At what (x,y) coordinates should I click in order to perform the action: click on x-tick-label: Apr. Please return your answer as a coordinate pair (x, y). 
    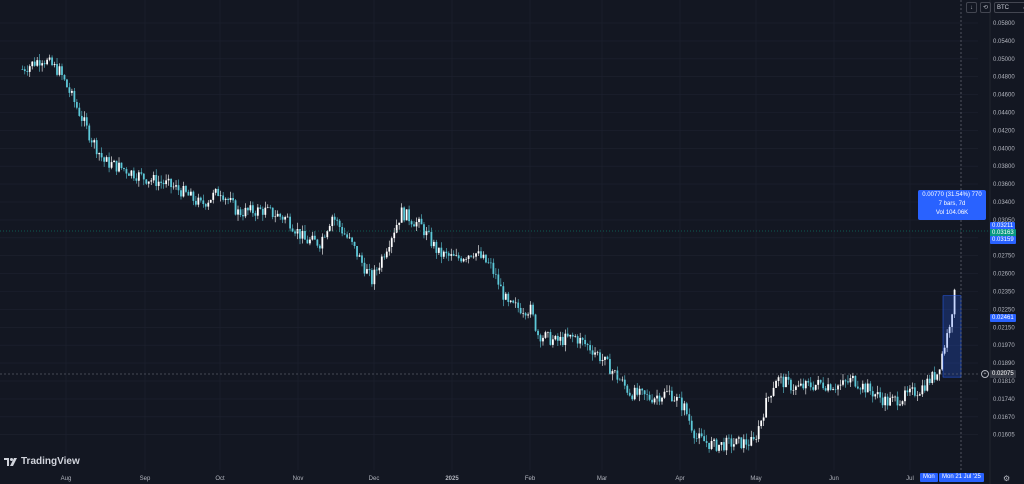
    Looking at the image, I should click on (679, 479).